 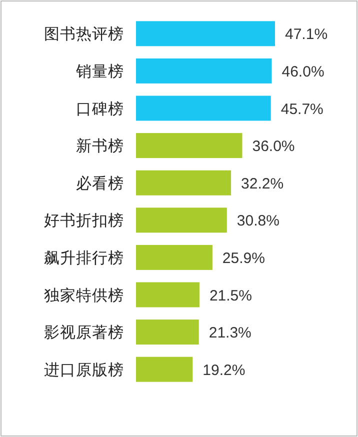 I want to click on y-tick-label: 独家特供榜, so click(x=84, y=295).